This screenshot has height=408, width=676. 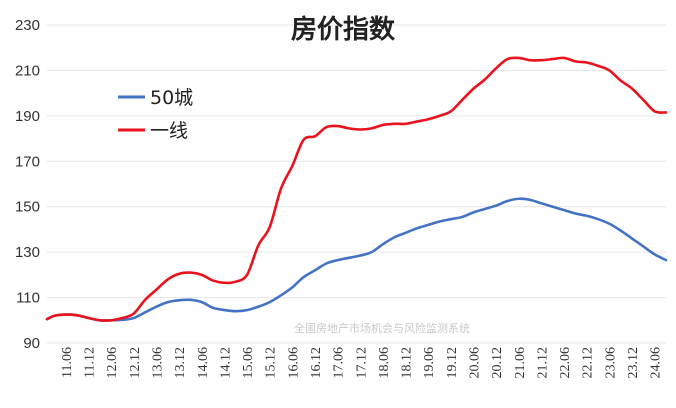 I want to click on y-tick-label: 130, so click(x=27, y=252).